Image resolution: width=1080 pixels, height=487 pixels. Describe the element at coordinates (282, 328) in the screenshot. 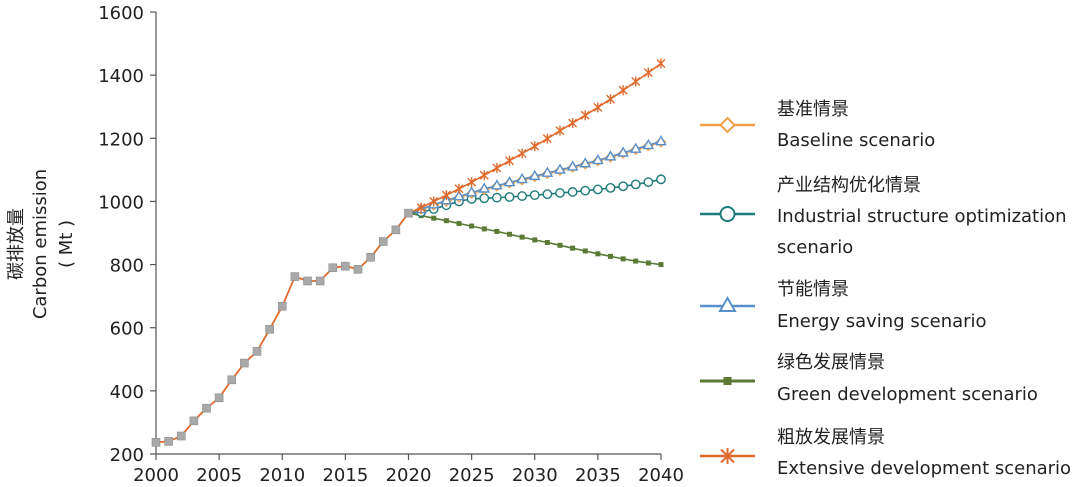

I see `series-line-historical` at that location.